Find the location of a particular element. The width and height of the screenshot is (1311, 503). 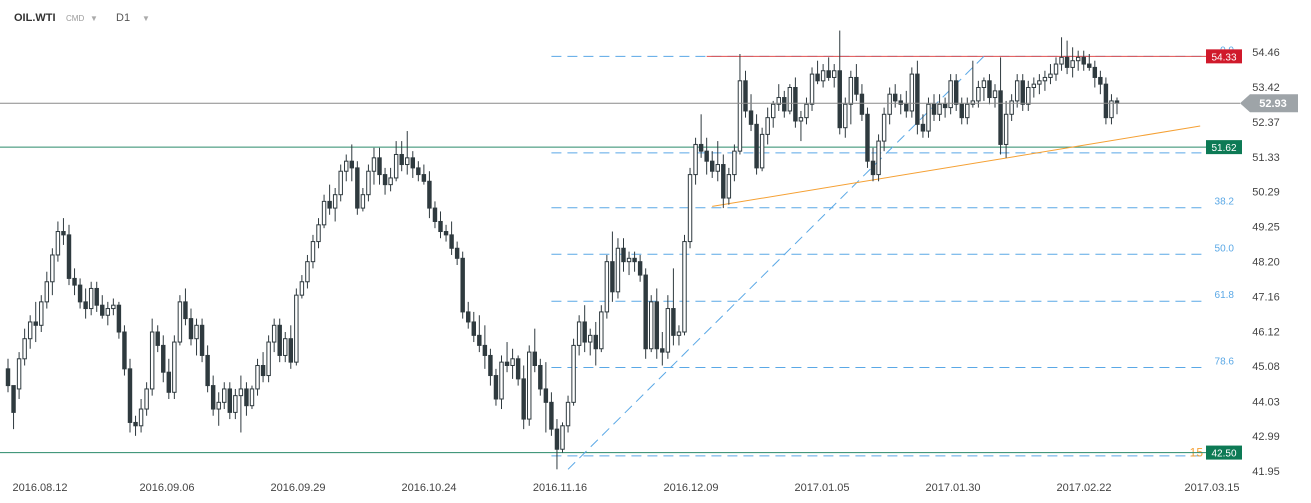

x-tick-label: 2016.09.29 is located at coordinates (297, 488).